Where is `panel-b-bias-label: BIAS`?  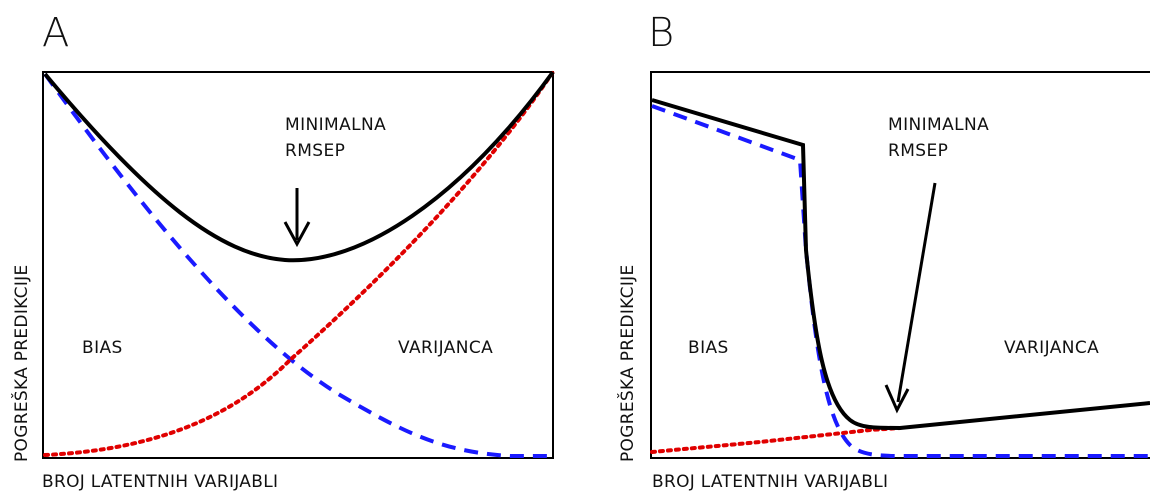
panel-b-bias-label: BIAS is located at coordinates (708, 348).